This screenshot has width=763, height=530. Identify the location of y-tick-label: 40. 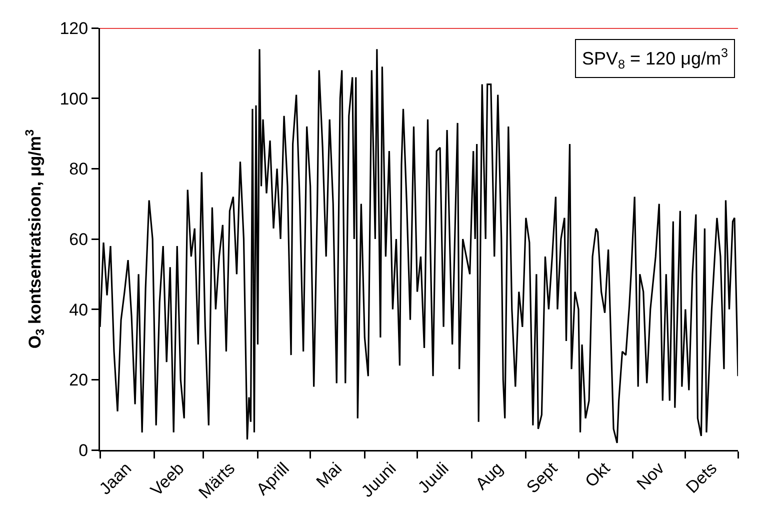
(78, 310).